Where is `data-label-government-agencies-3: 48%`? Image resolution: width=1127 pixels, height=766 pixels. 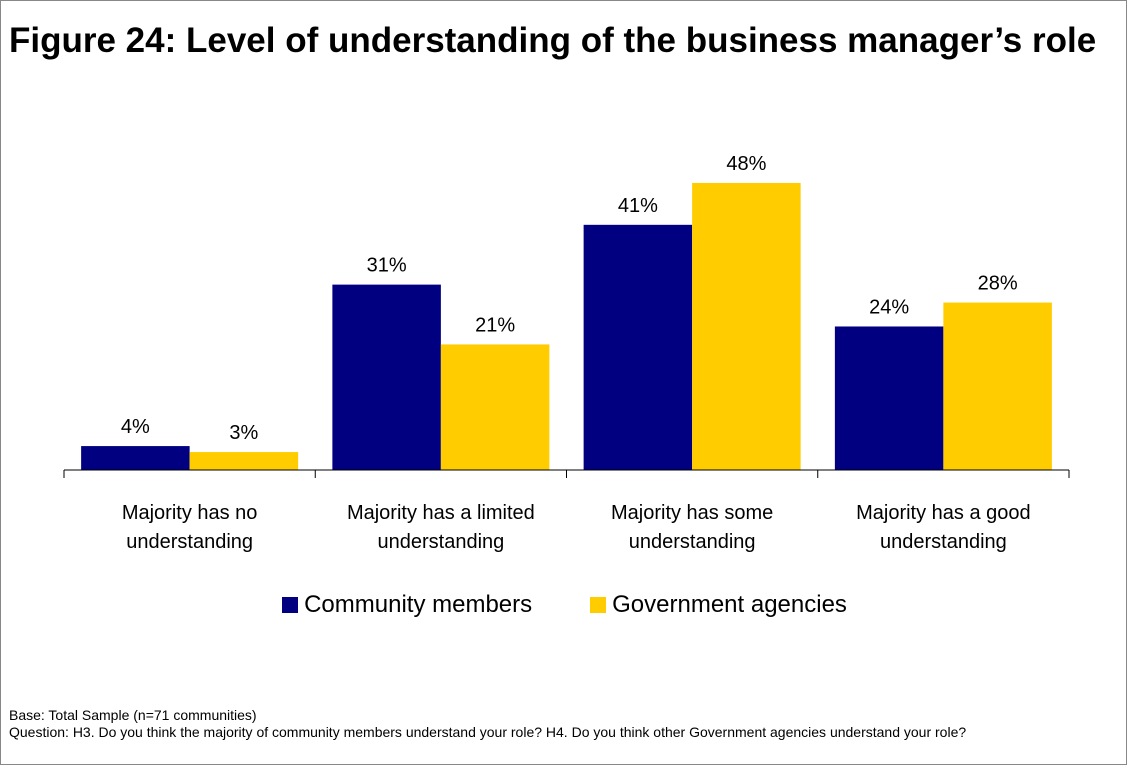 data-label-government-agencies-3: 48% is located at coordinates (746, 164).